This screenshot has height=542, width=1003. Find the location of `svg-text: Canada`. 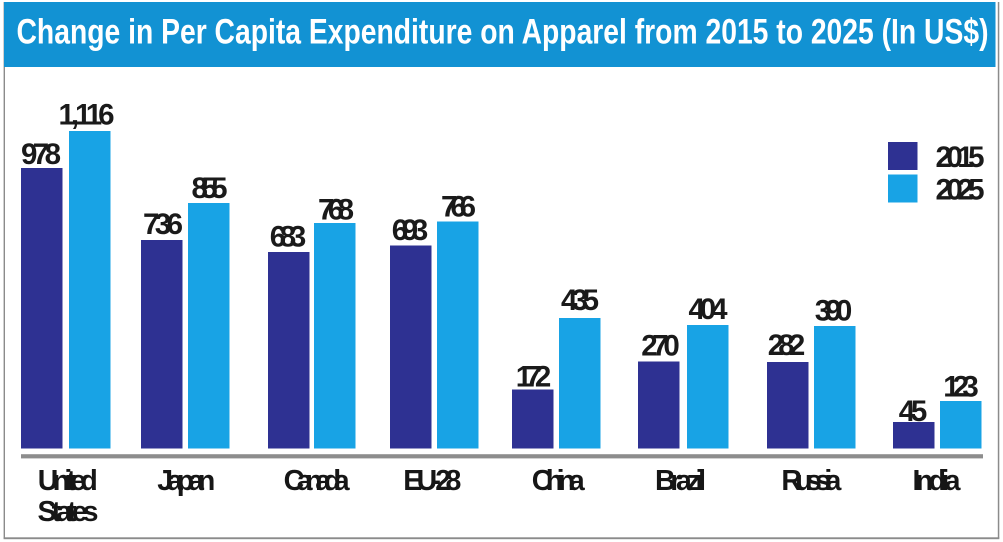

svg-text: Canada is located at coordinates (317, 481).